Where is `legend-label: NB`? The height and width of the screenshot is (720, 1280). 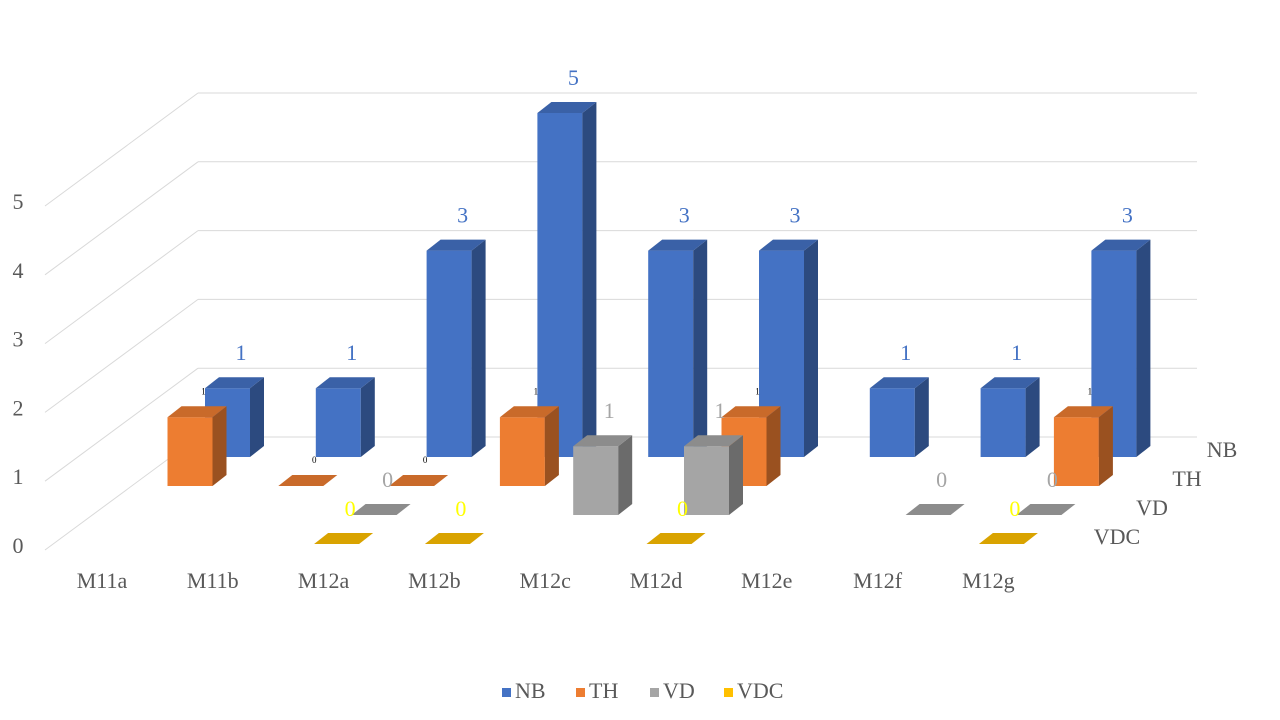 legend-label: NB is located at coordinates (530, 690).